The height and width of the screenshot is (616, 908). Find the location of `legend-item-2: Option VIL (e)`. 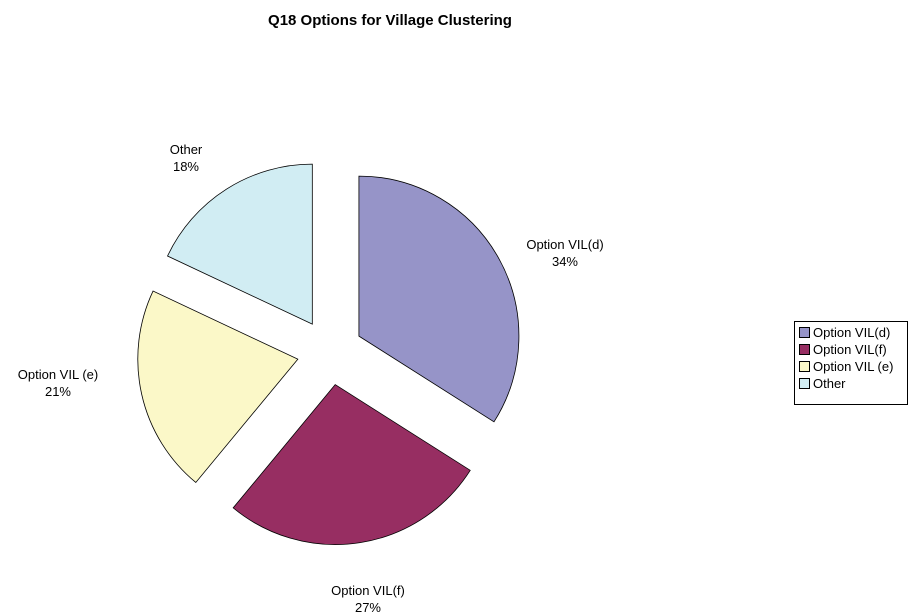

legend-item-2: Option VIL (e) is located at coordinates (853, 366).